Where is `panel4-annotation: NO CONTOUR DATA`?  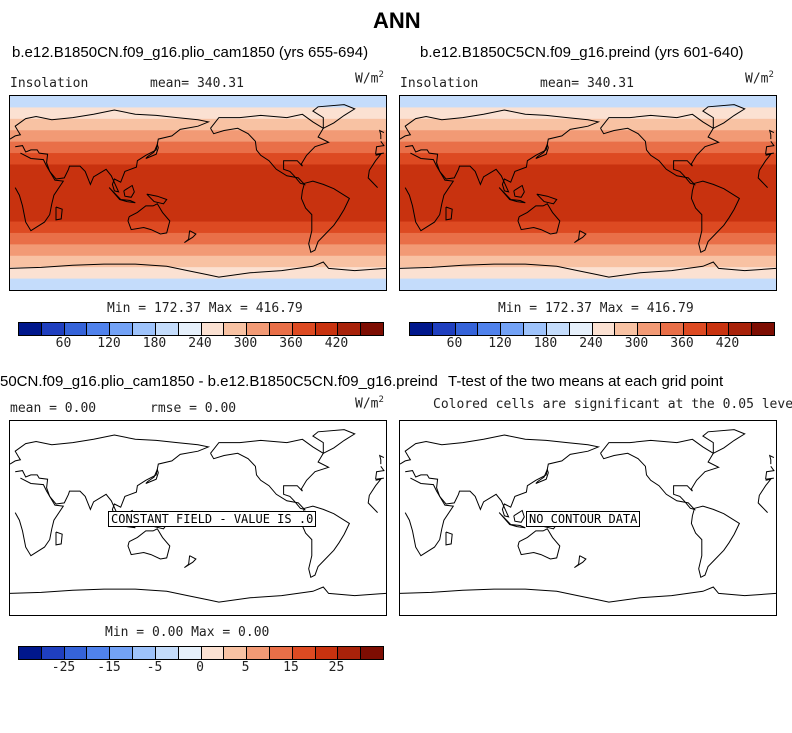
panel4-annotation: NO CONTOUR DATA is located at coordinates (583, 519).